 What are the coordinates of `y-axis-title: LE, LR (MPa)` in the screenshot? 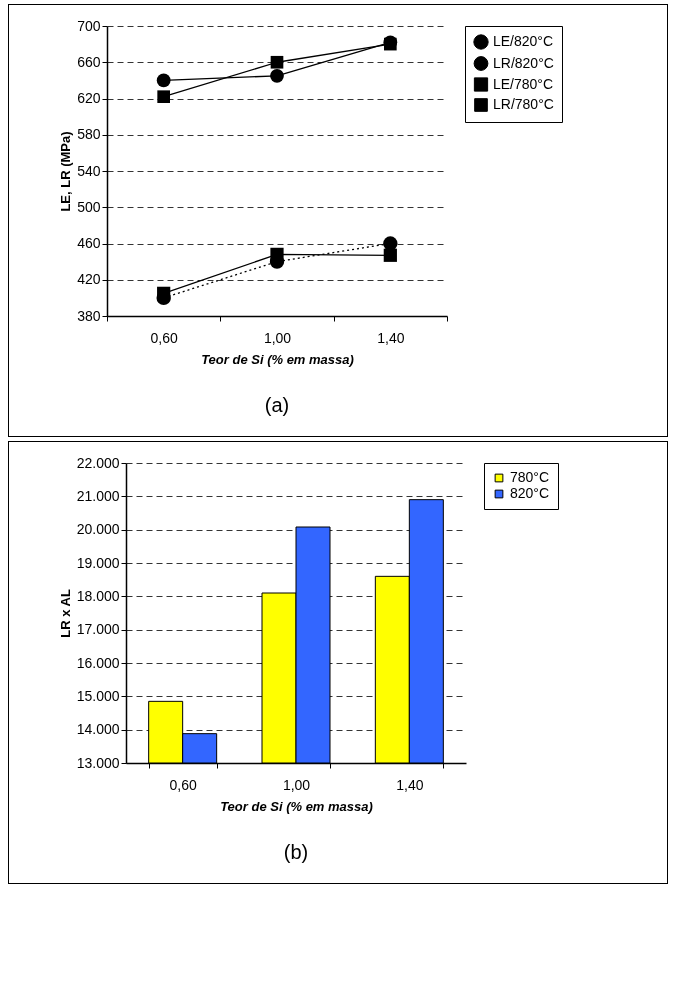 It's located at (66, 171).